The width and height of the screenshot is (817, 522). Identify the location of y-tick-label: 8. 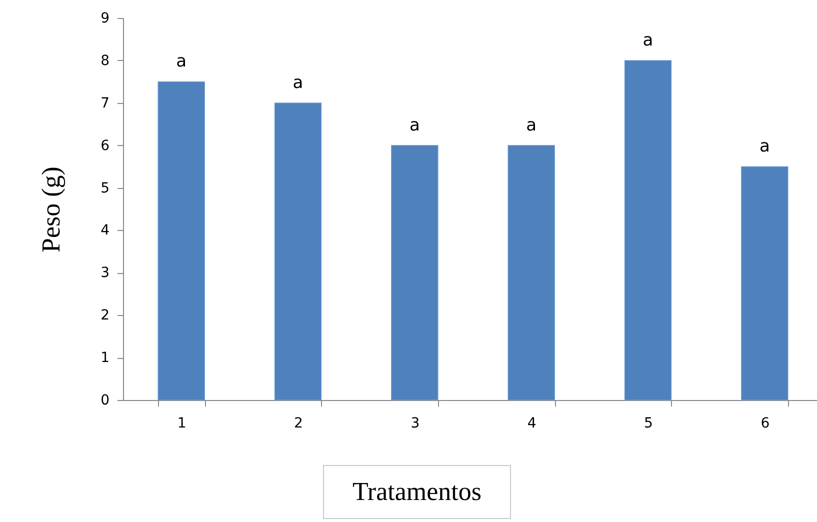
(105, 60).